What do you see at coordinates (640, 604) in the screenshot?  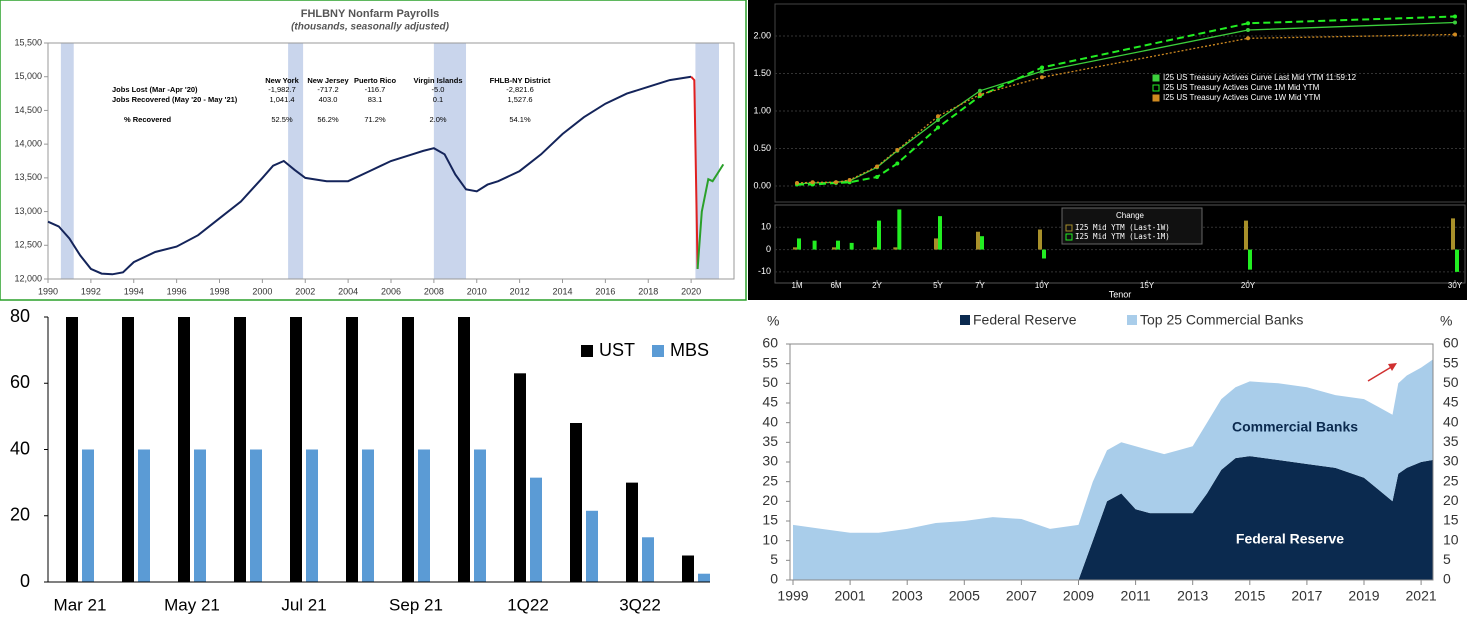 I see `x-tick-label: 3Q22` at bounding box center [640, 604].